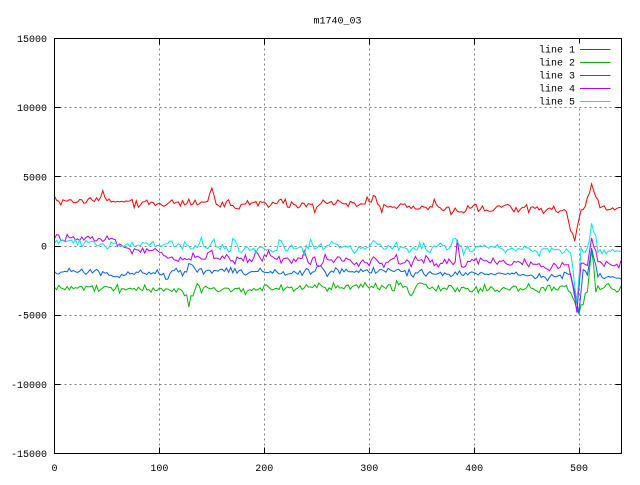 The width and height of the screenshot is (640, 485). I want to click on svg-text: line 4, so click(557, 90).